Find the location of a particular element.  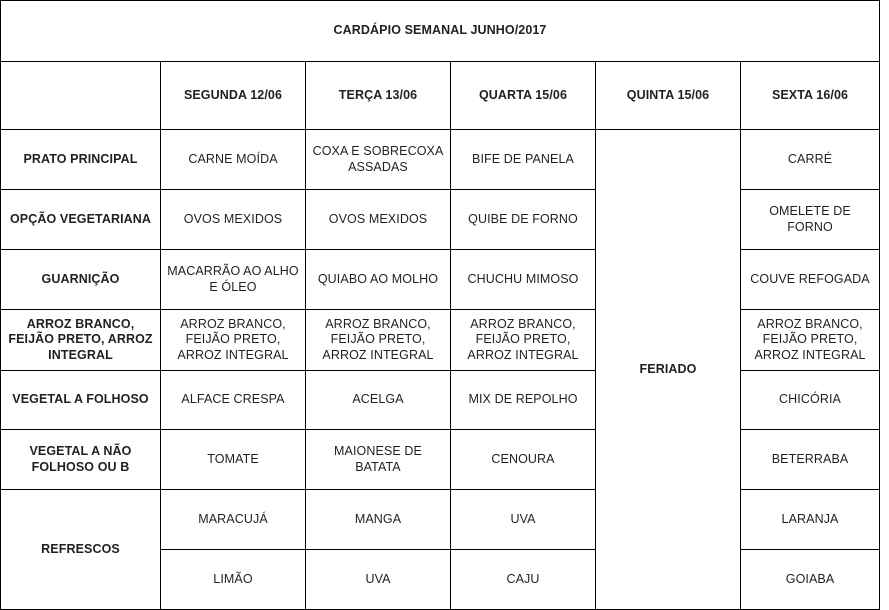

cell-sexta-vegetal-folhoso: CHICÓRIA is located at coordinates (810, 400).